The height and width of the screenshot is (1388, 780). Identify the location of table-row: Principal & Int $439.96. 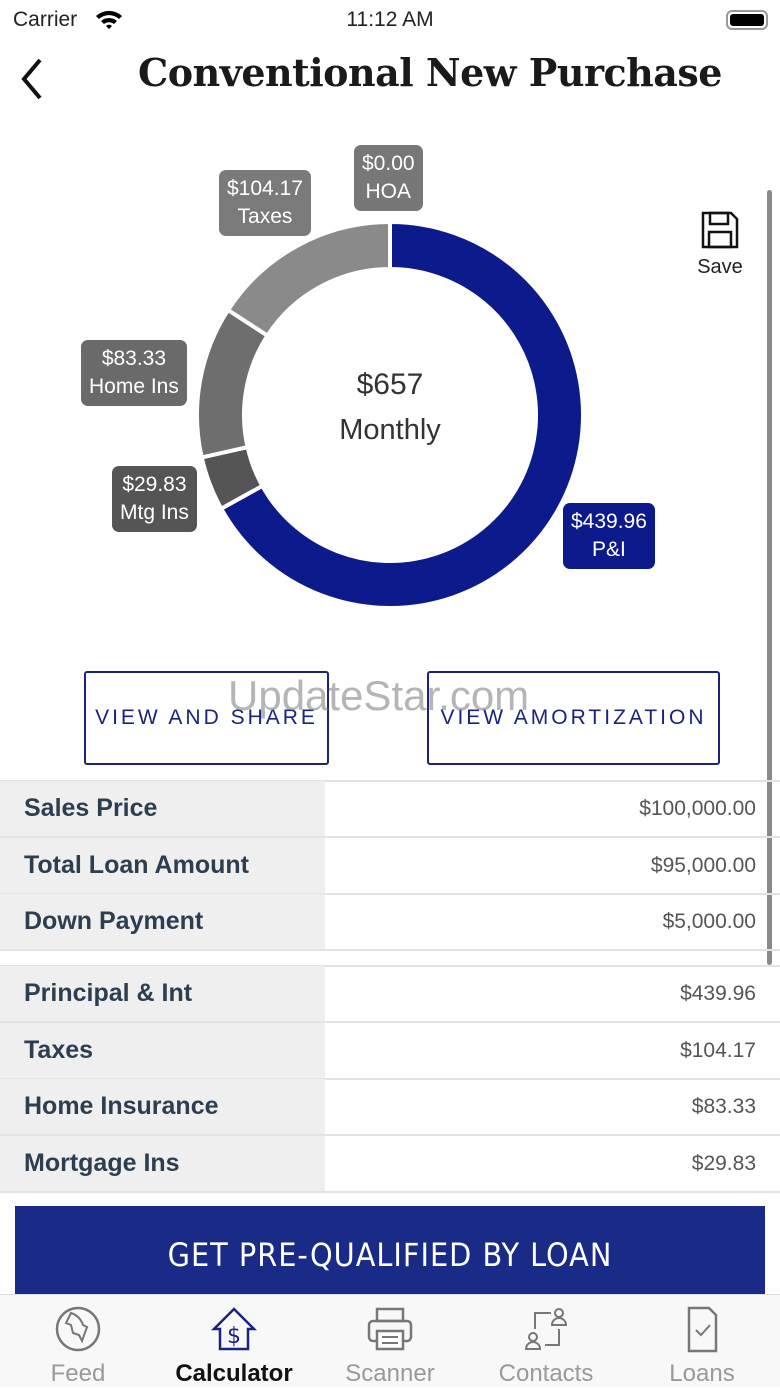
(390, 994).